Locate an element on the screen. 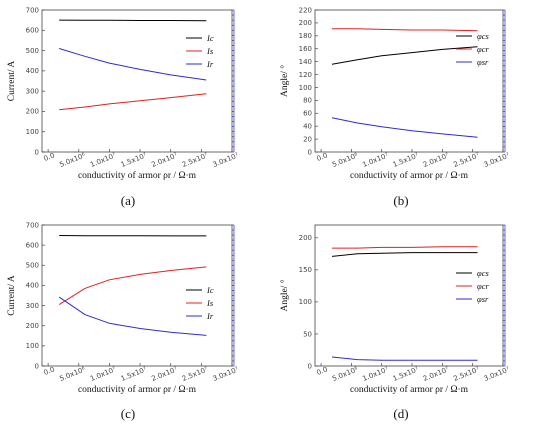  y-tick-label: 140 is located at coordinates (305, 62).